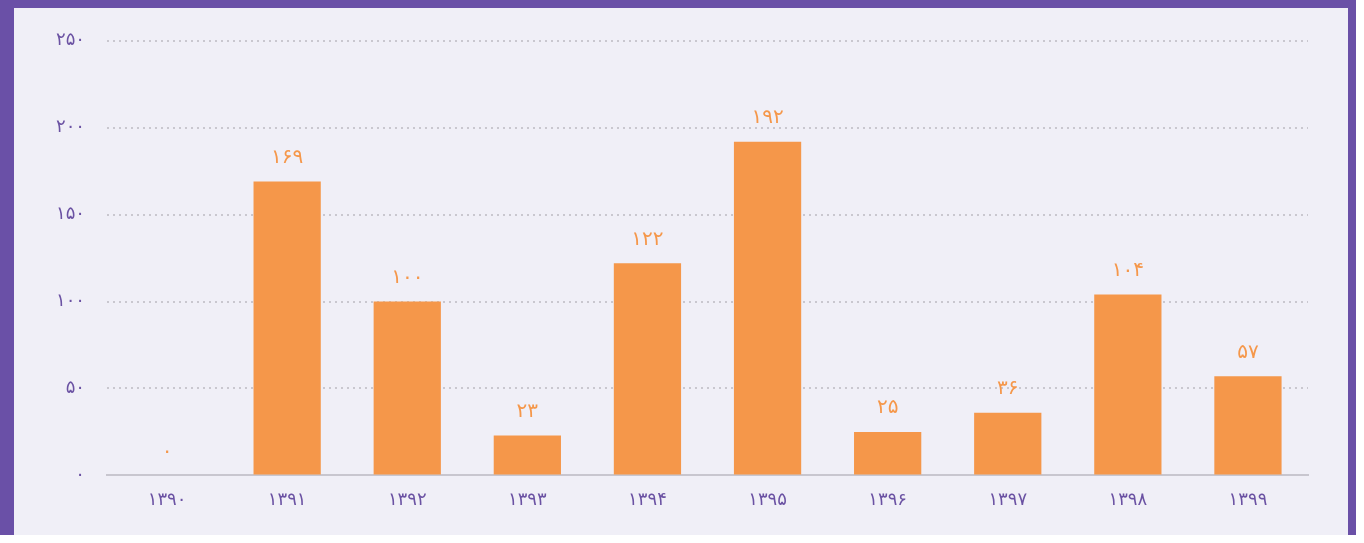  Describe the element at coordinates (1128, 498) in the screenshot. I see `x-tick-label: ۱۳۹۸` at that location.